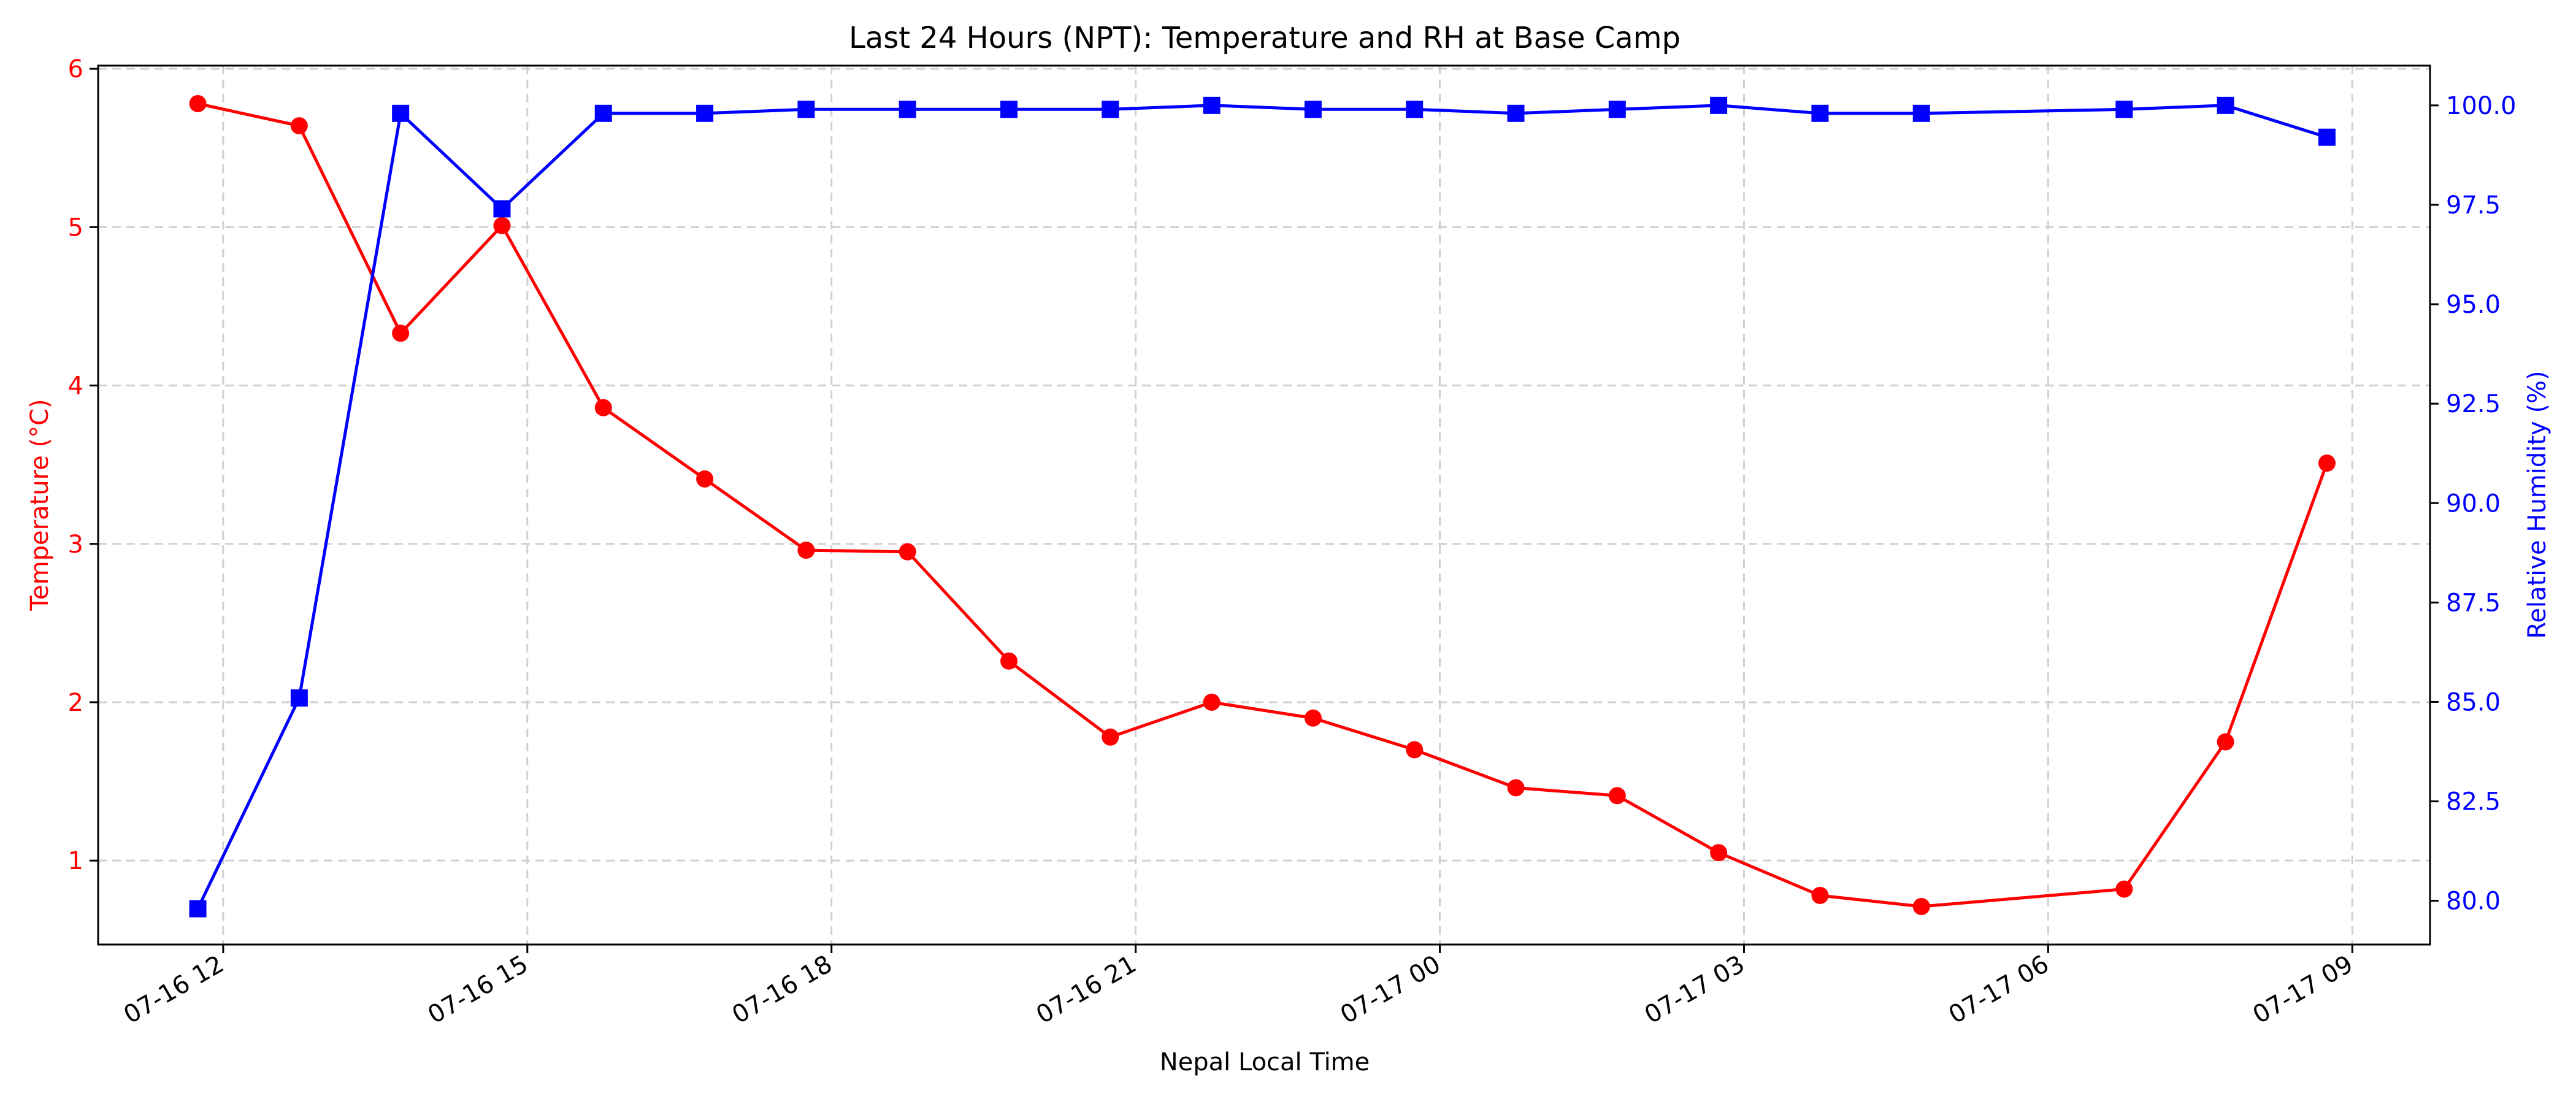 The image size is (2576, 1104). What do you see at coordinates (2473, 702) in the screenshot?
I see `y-right-tick-label: 85.0` at bounding box center [2473, 702].